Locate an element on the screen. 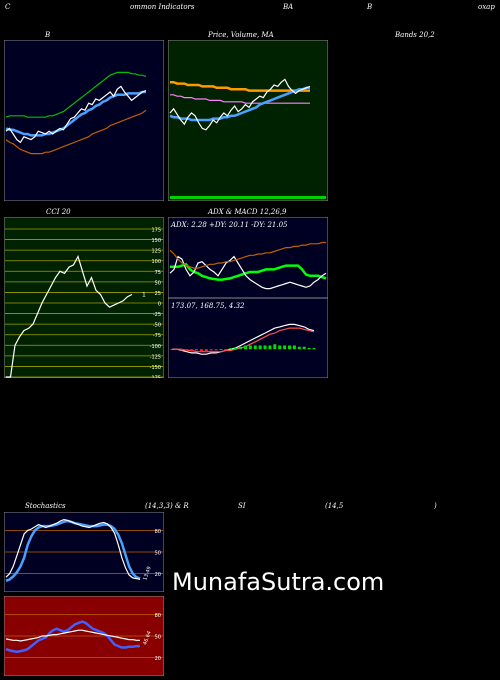 The image size is (500, 680). cci-tick-label: -150 is located at coordinates (155, 368).